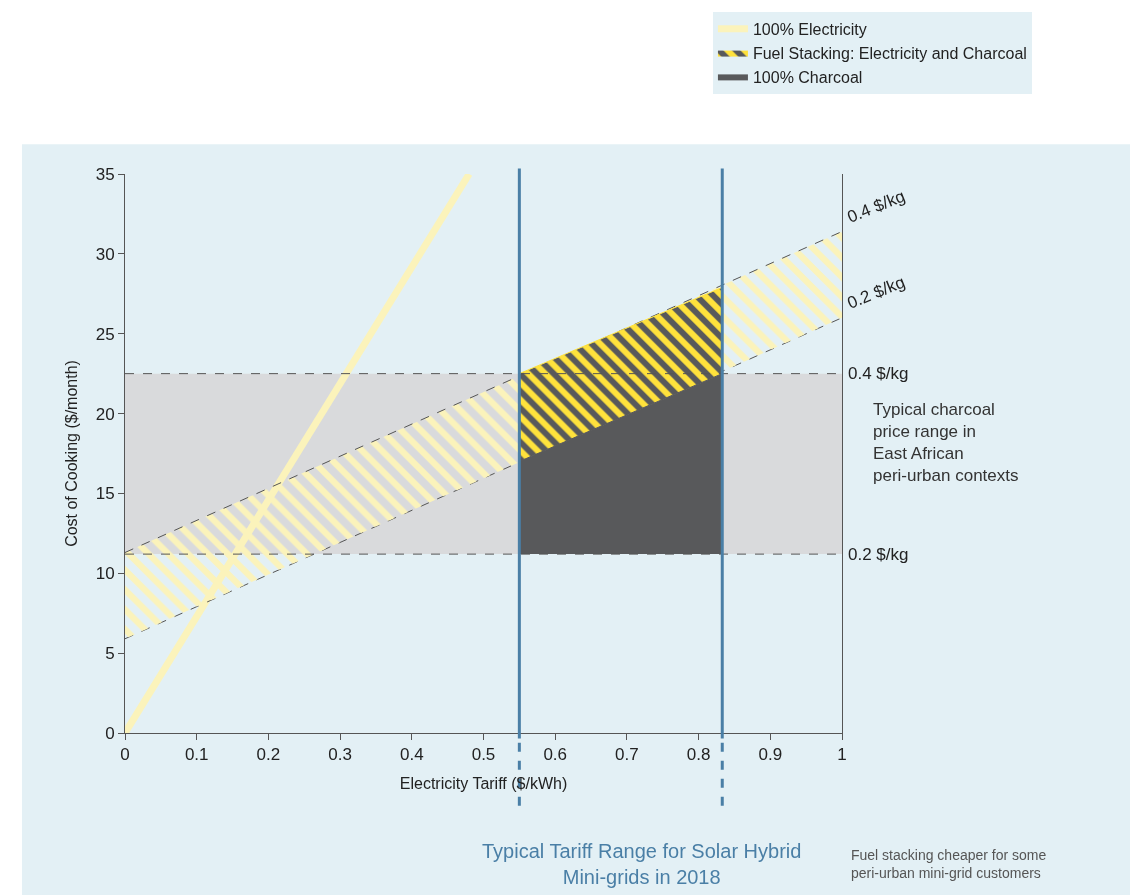 This screenshot has height=895, width=1130. Describe the element at coordinates (889, 53) in the screenshot. I see `text: Fuel Stacking: Electricity and Charcoal` at that location.